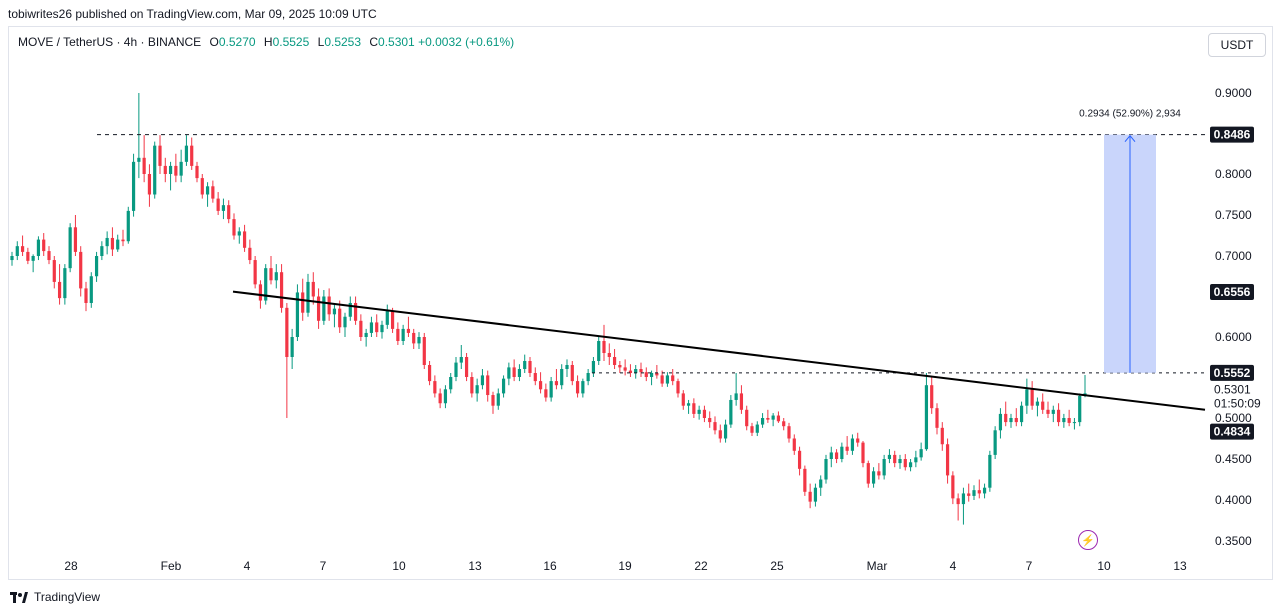  I want to click on time-tick-label: 7, so click(1029, 566).